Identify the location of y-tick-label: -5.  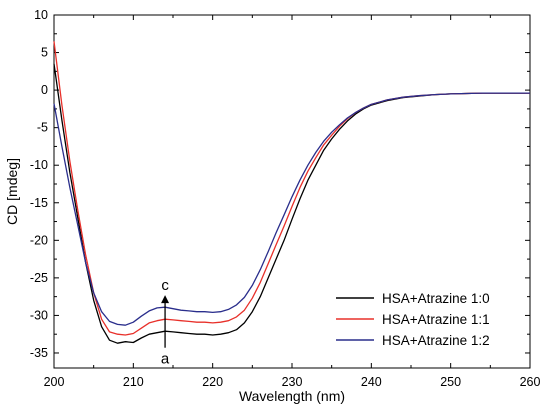
(42, 128).